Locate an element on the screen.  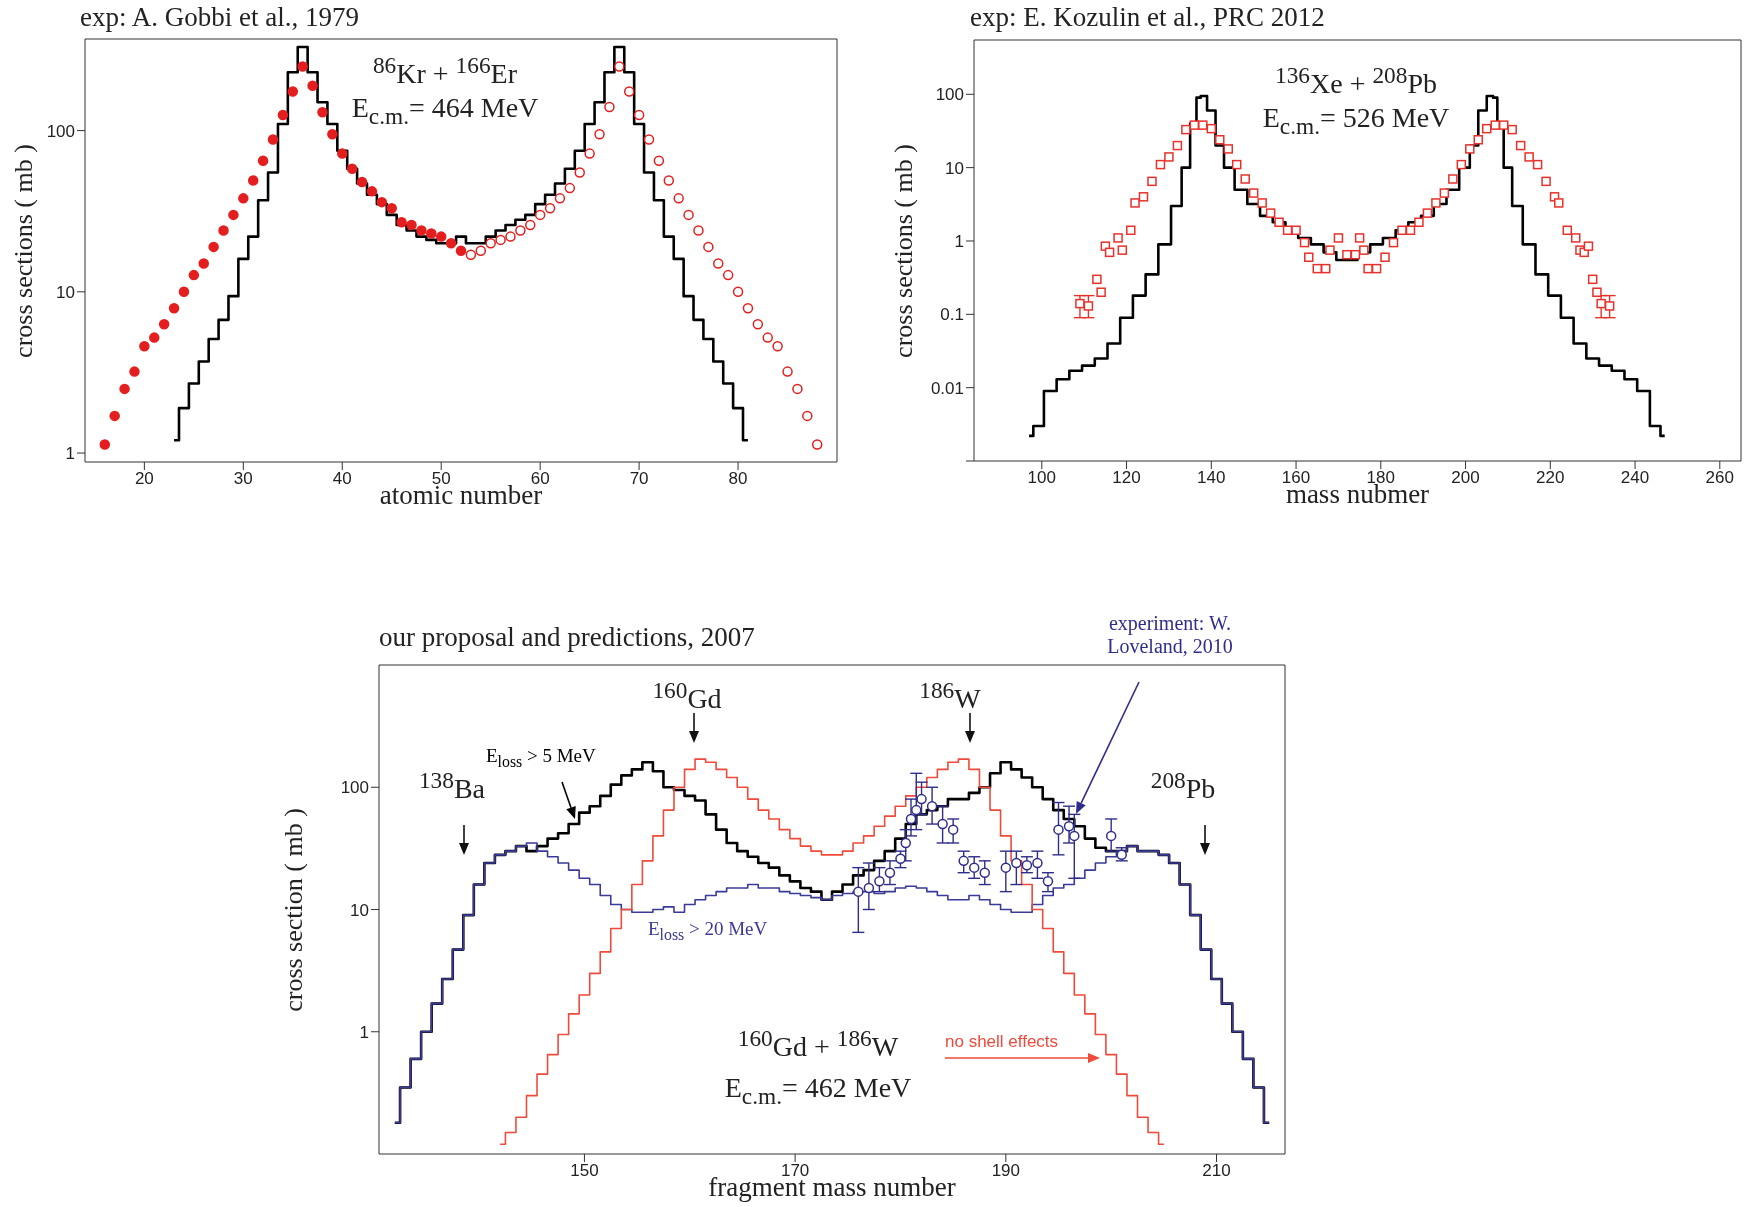
annotation: E$_{c.m.}$= 464 MeV is located at coordinates (445, 111).